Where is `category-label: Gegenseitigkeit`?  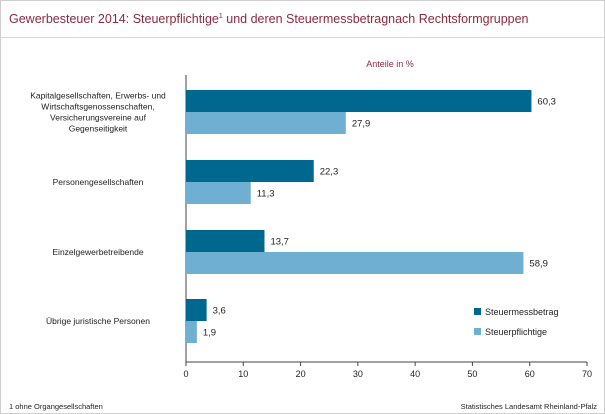 category-label: Gegenseitigkeit is located at coordinates (98, 129).